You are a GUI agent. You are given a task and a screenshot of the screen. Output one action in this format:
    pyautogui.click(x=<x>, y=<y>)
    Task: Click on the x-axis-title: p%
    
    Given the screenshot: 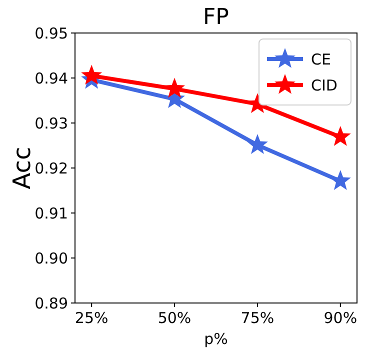 What is the action you would take?
    pyautogui.click(x=216, y=339)
    